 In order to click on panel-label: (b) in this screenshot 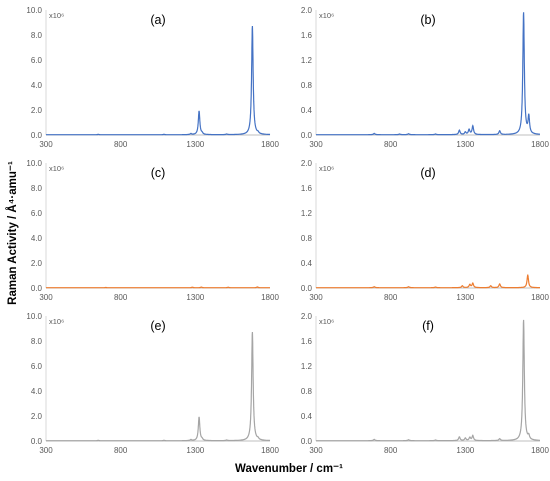, I will do `click(427, 20)`.